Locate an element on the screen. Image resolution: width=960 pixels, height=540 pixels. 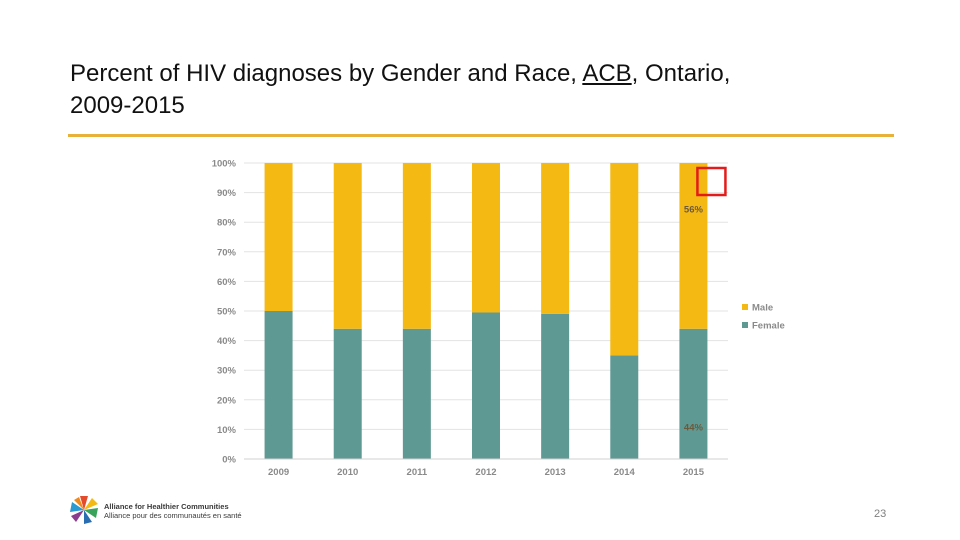
x-tick-label: 2009 is located at coordinates (278, 472).